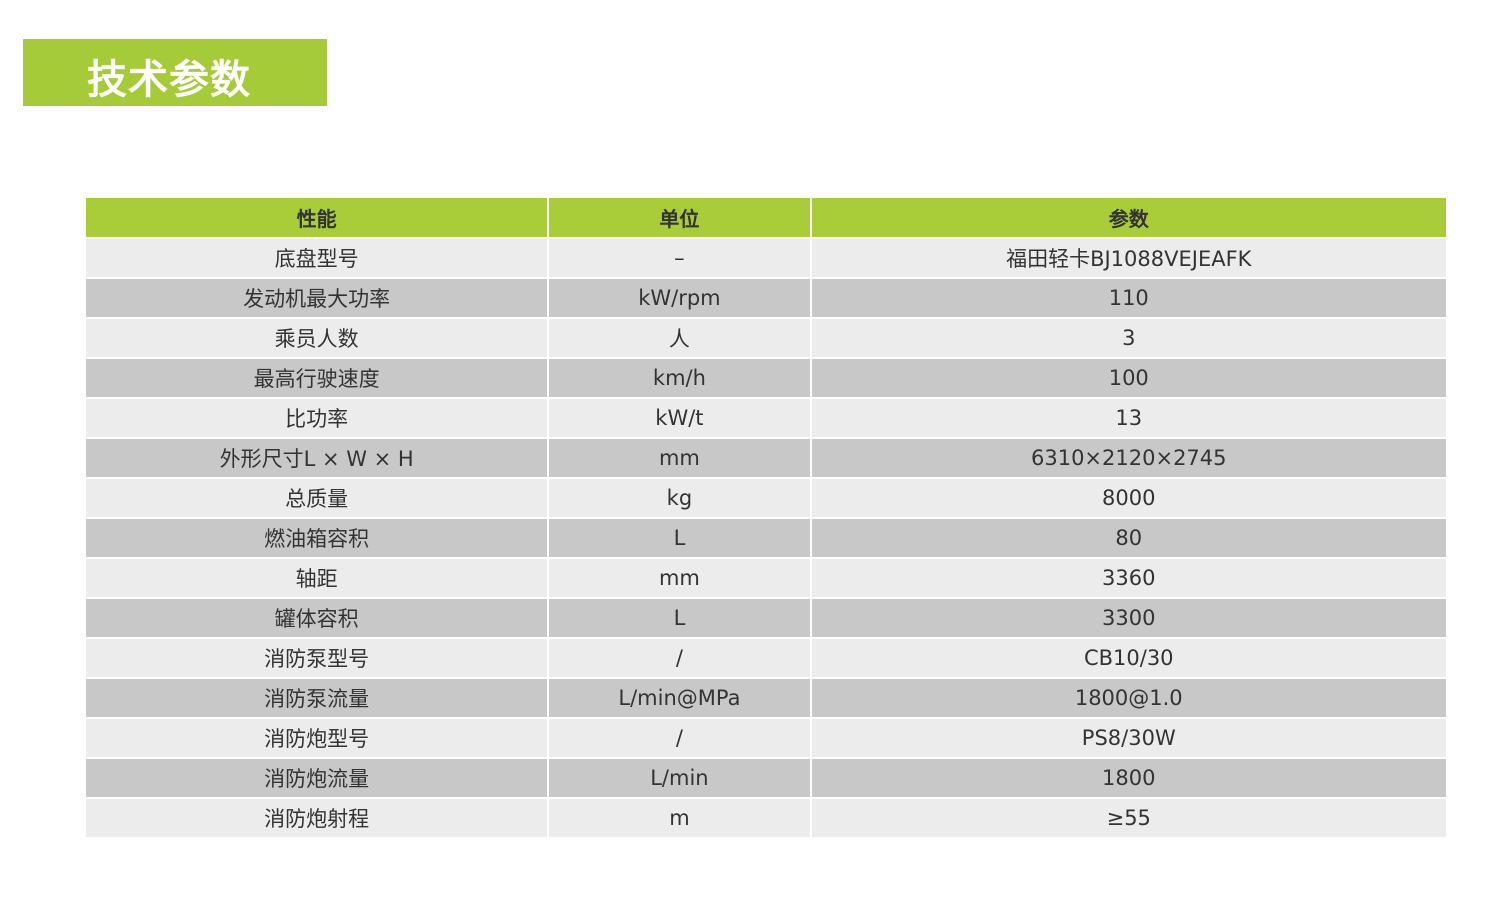 This screenshot has height=924, width=1500. What do you see at coordinates (1128, 217) in the screenshot?
I see `header-parameter: 参数` at bounding box center [1128, 217].